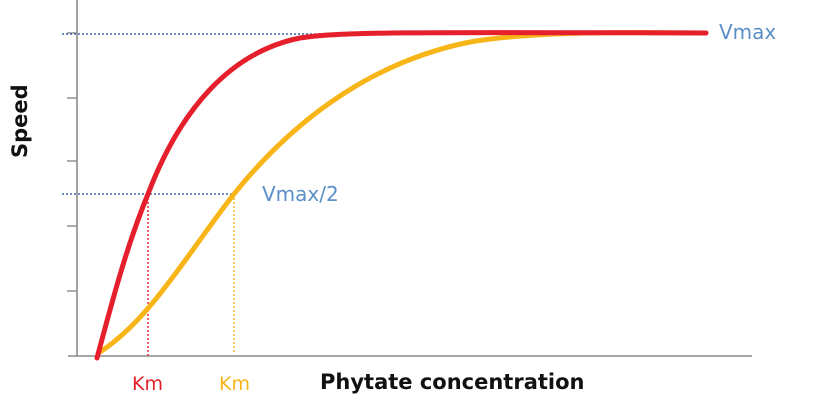 This screenshot has height=400, width=820. What do you see at coordinates (72, 162) in the screenshot?
I see `y-ticks` at bounding box center [72, 162].